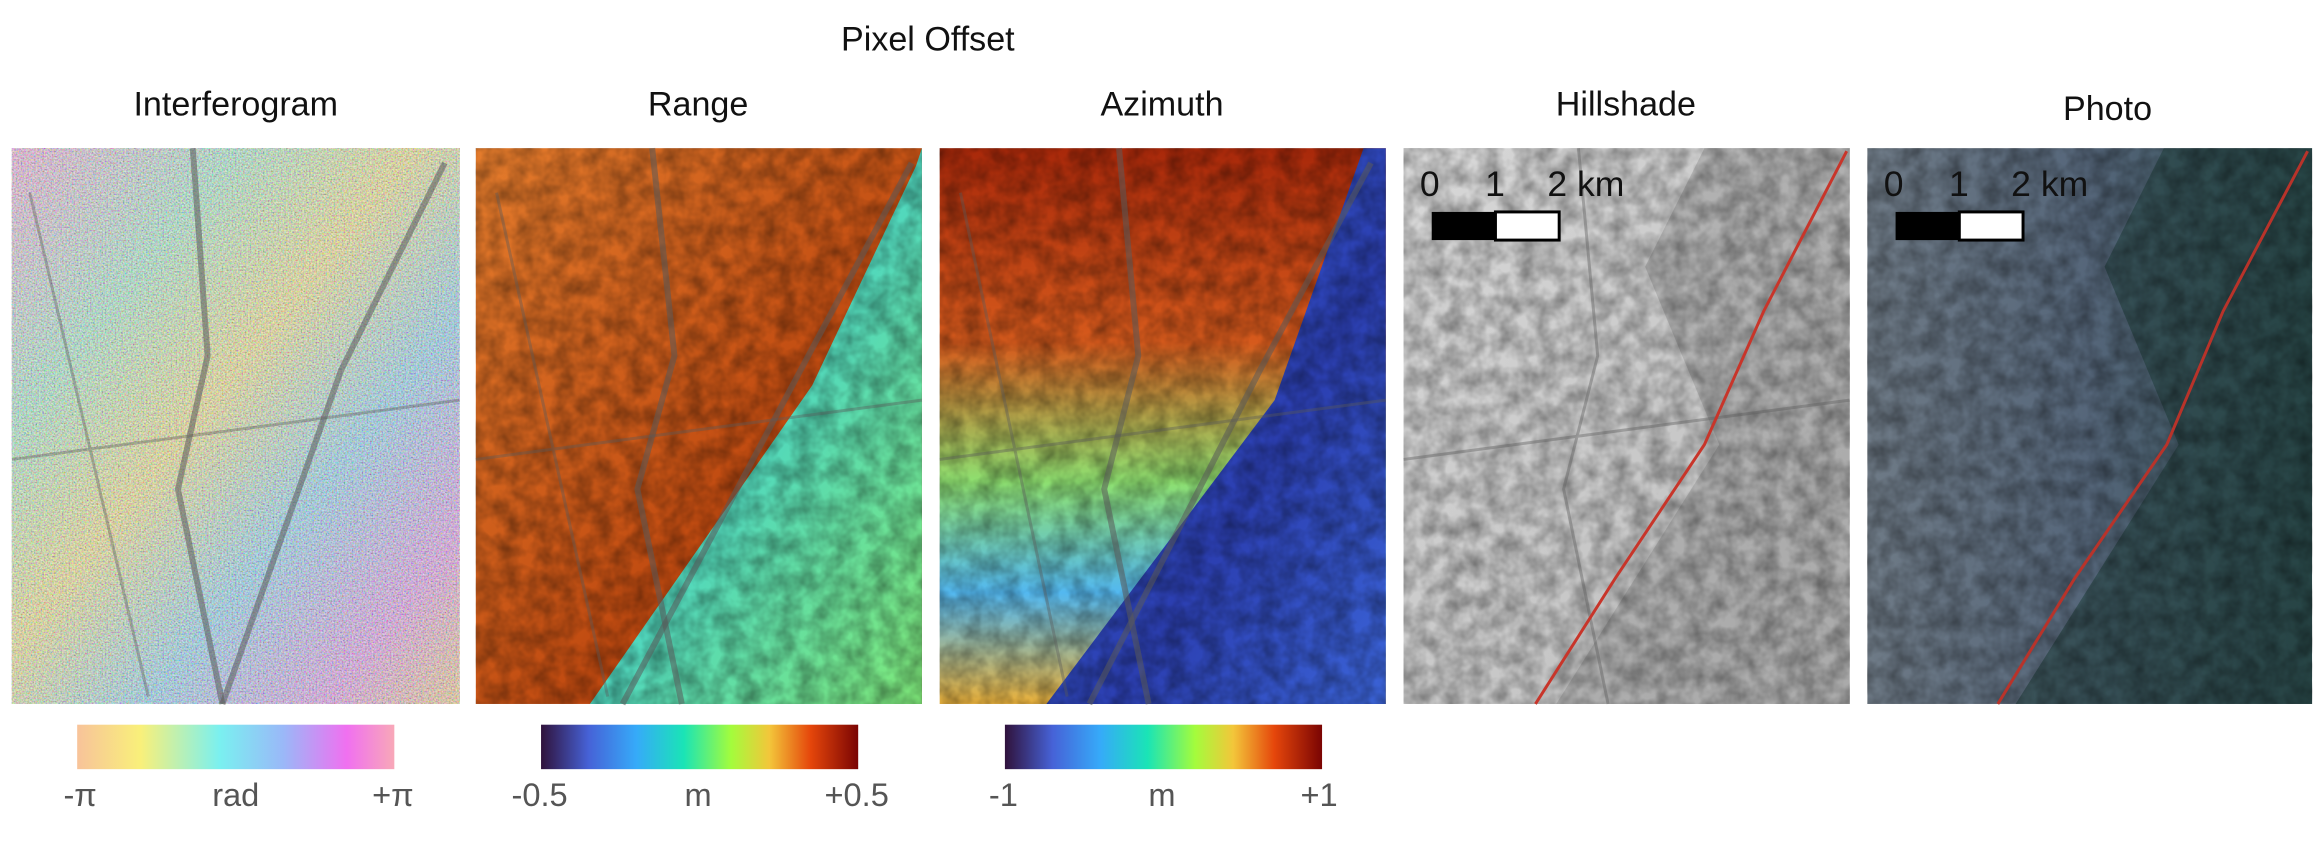  I want to click on colorbar-max: +1, so click(1319, 794).